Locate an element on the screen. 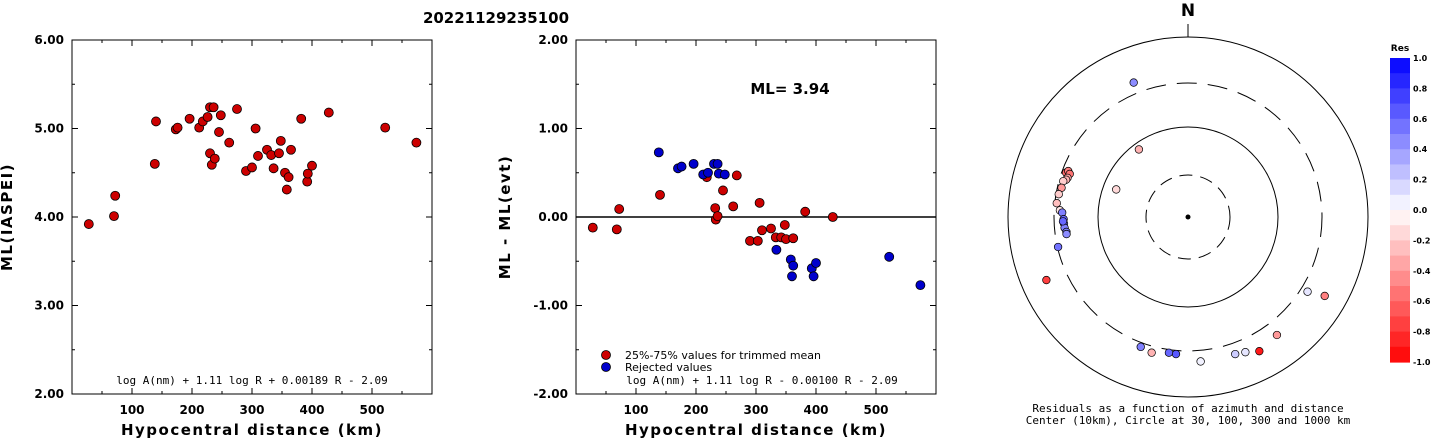  y-tick-label: 0.00 is located at coordinates (553, 217).